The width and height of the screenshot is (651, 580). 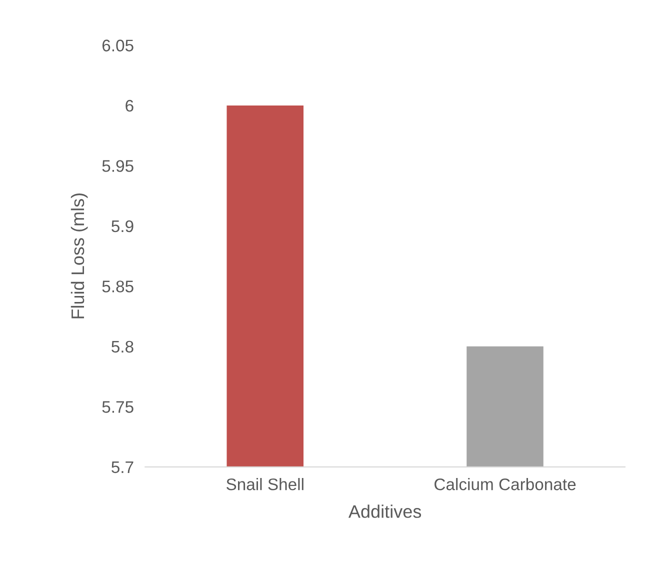 I want to click on y-tick-label: 5.75, so click(x=118, y=407).